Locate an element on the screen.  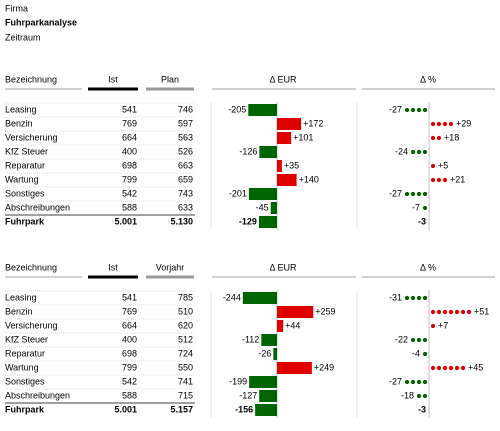
delta-label: -112 is located at coordinates (250, 339).